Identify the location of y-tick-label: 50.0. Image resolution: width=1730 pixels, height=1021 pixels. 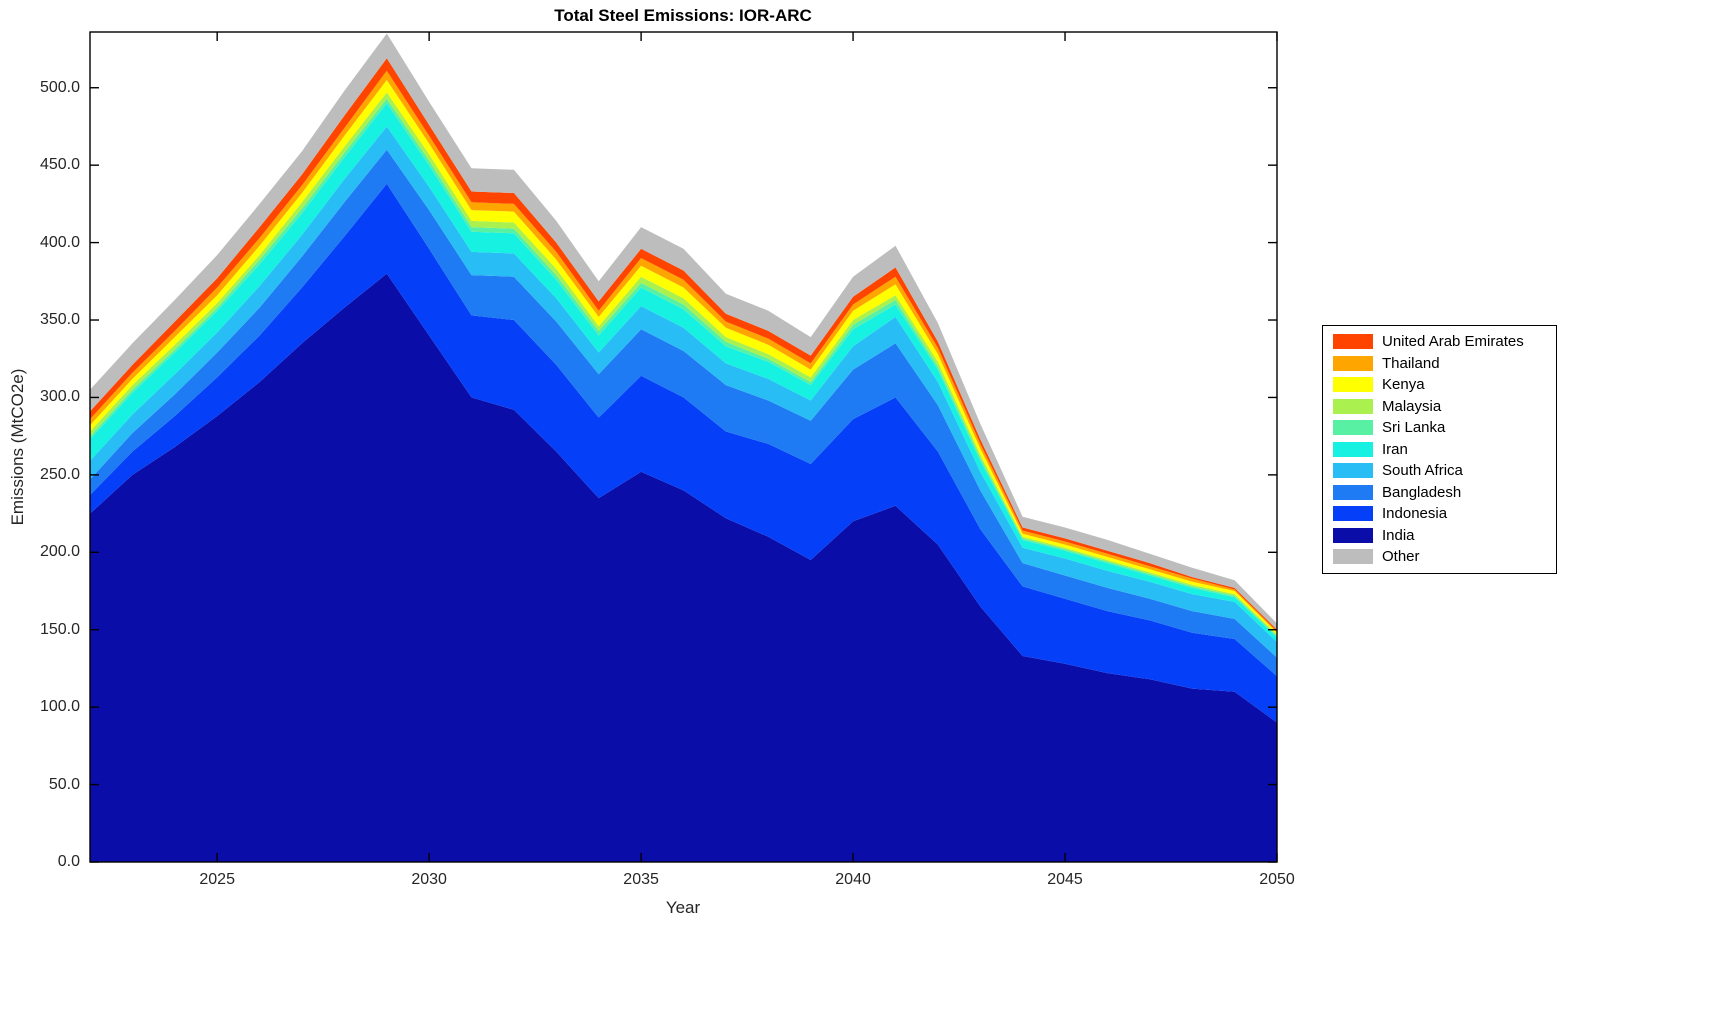
(64, 784).